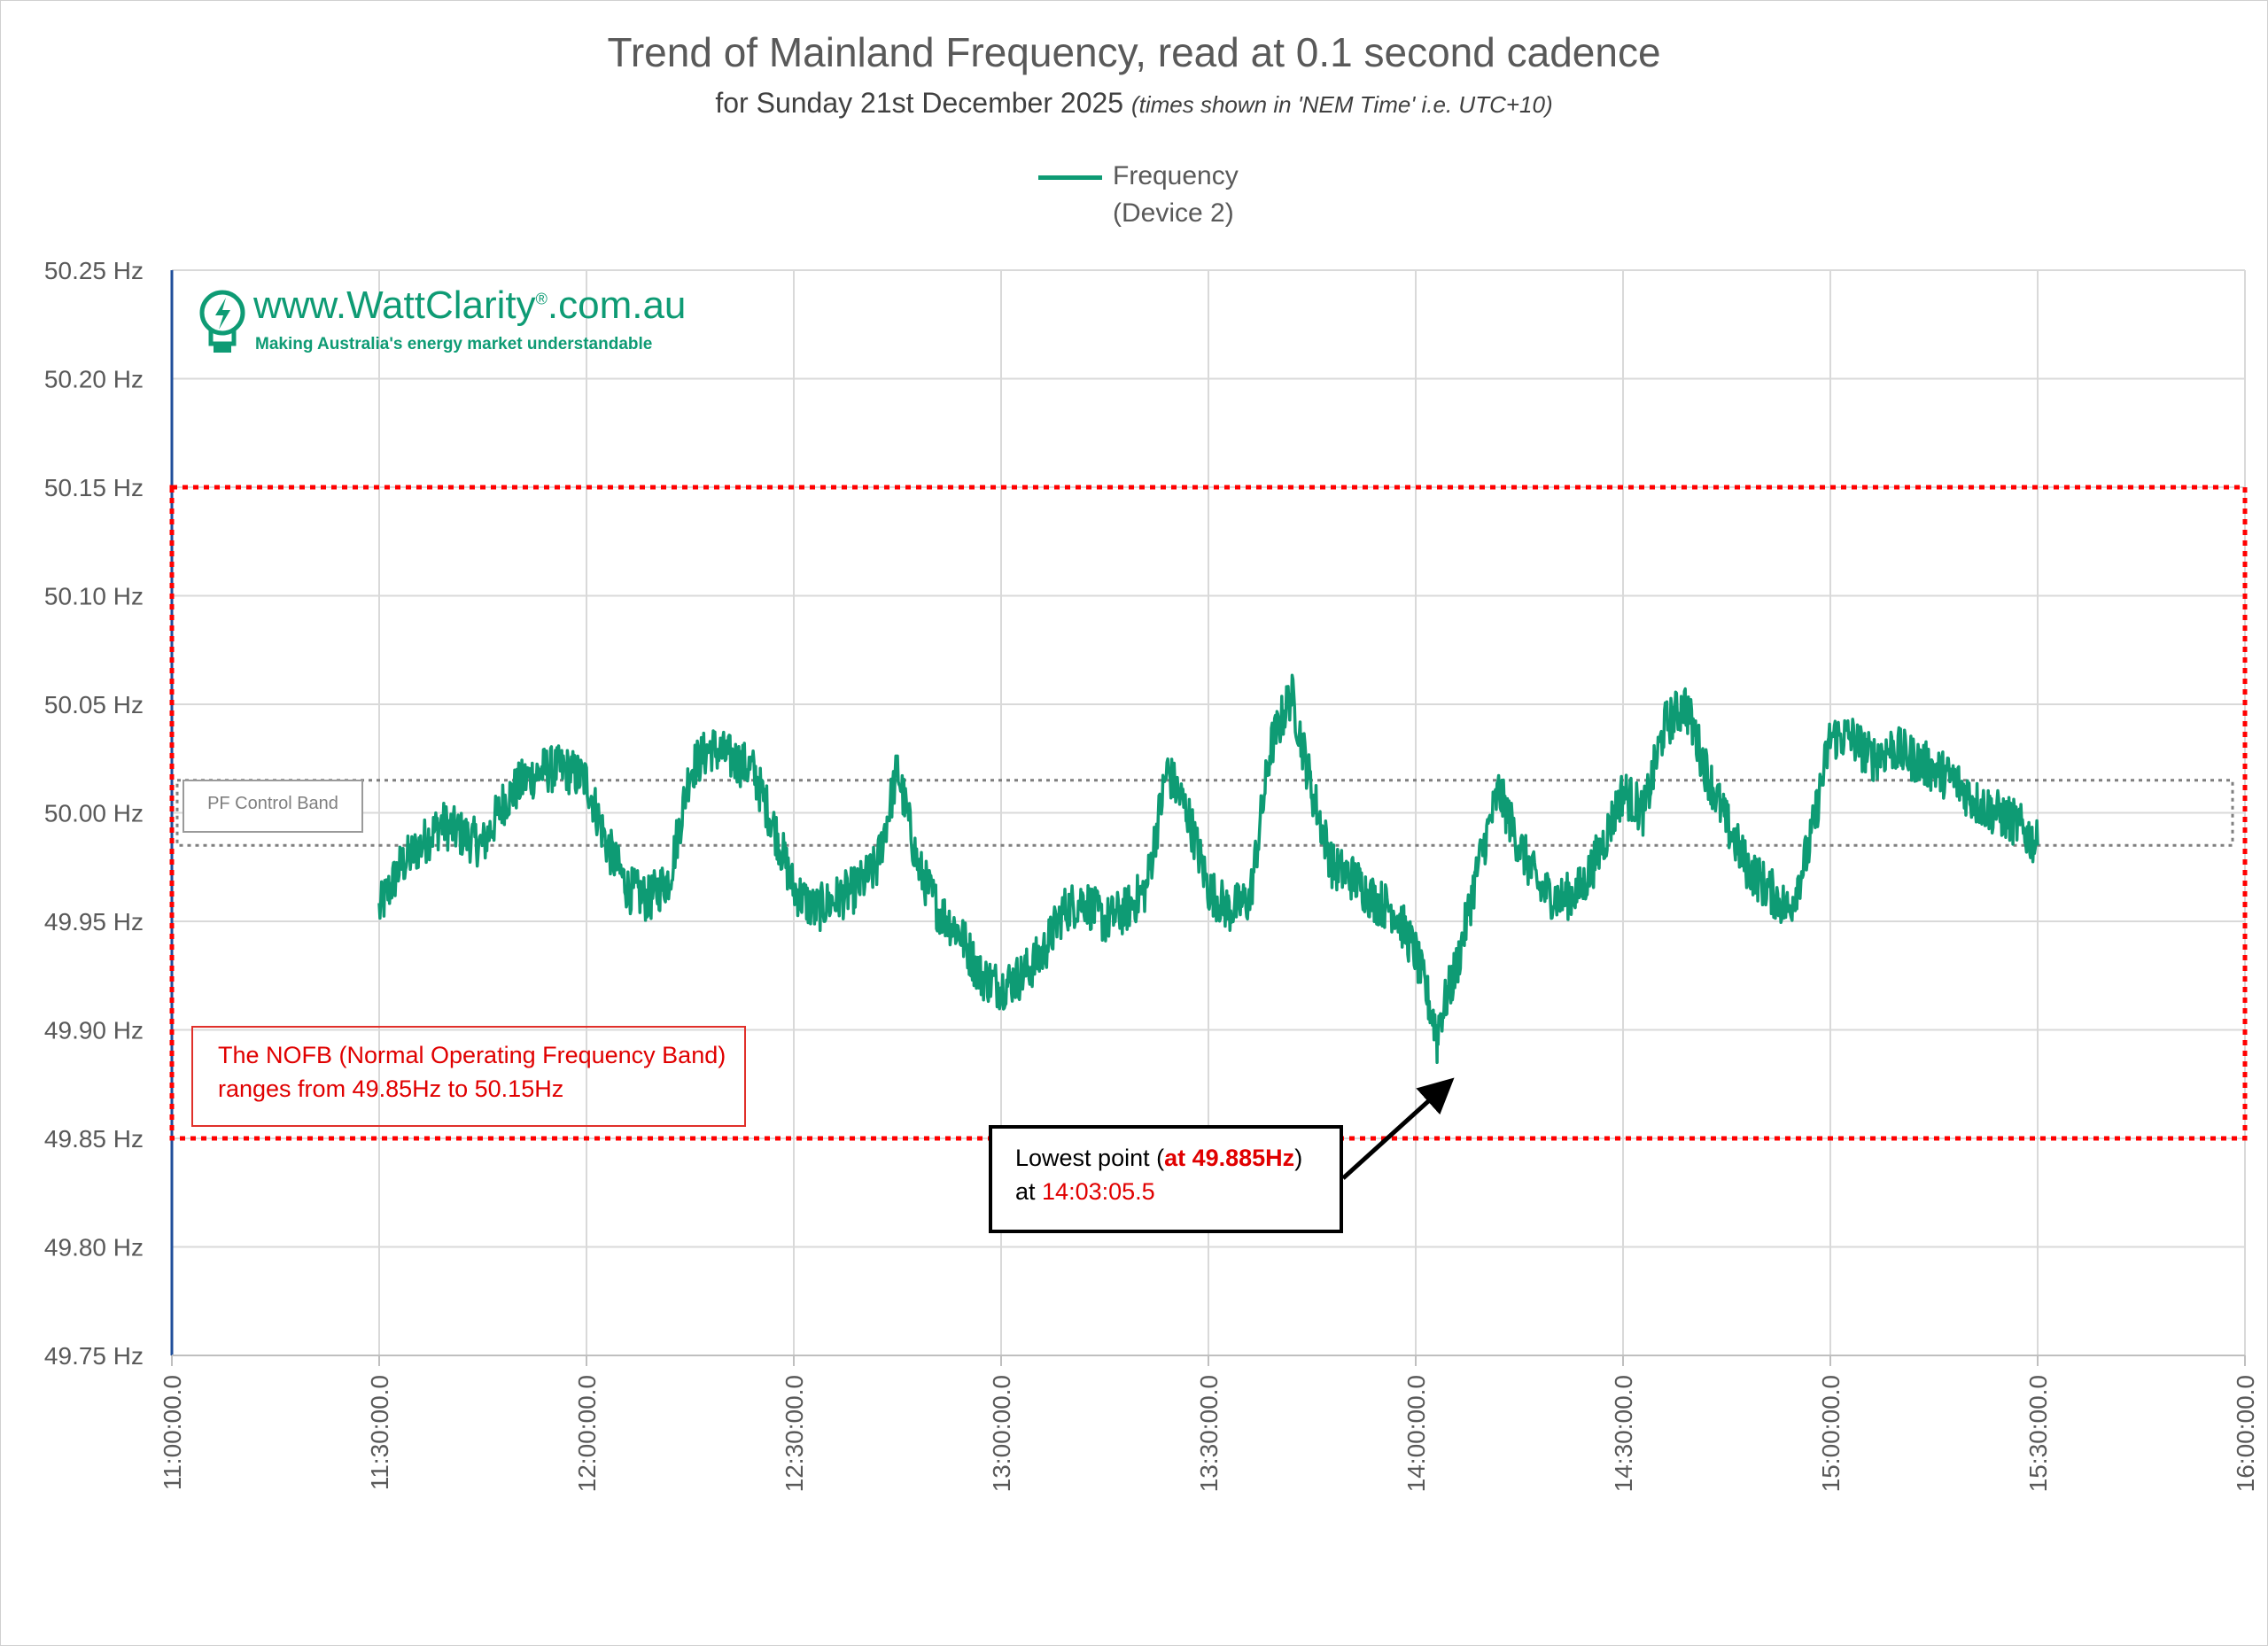 This screenshot has height=1646, width=2268. What do you see at coordinates (94, 1248) in the screenshot?
I see `y-tick-label: 49.80 Hz` at bounding box center [94, 1248].